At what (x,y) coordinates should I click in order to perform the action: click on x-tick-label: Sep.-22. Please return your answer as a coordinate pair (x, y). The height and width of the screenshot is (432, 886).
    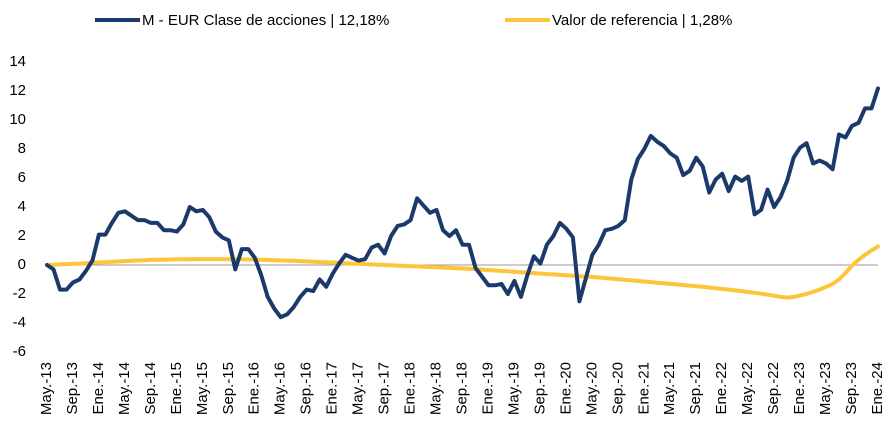
    Looking at the image, I should click on (773, 388).